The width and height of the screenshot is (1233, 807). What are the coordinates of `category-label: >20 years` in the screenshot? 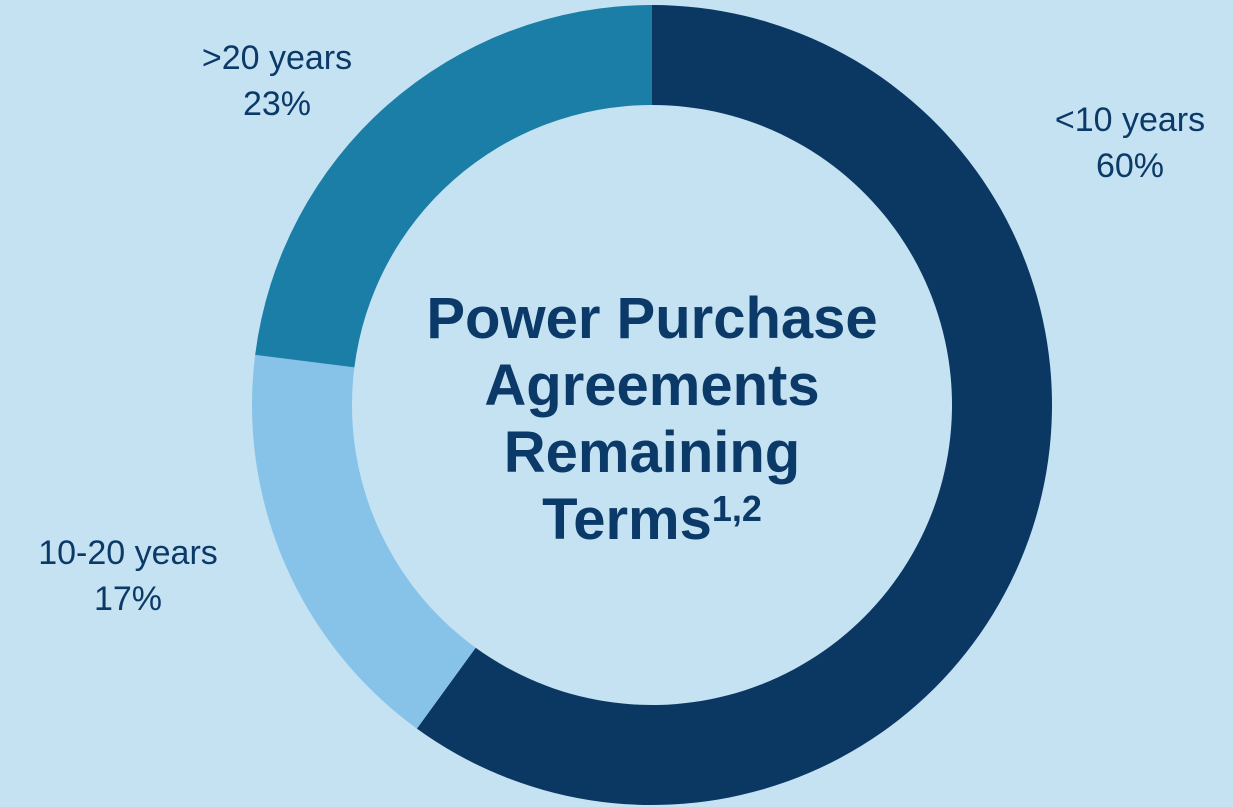 It's located at (277, 58).